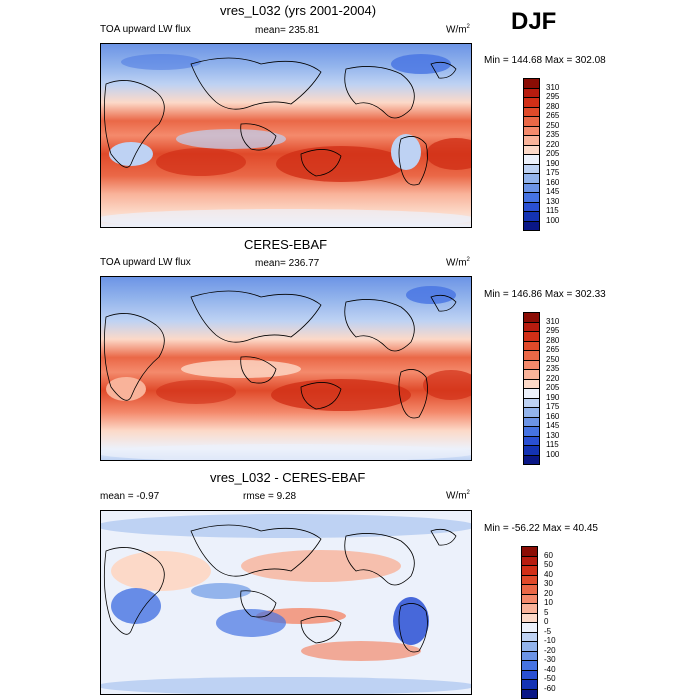  I want to click on panel-2-variable-label: TOA upward LW flux, so click(145, 262).